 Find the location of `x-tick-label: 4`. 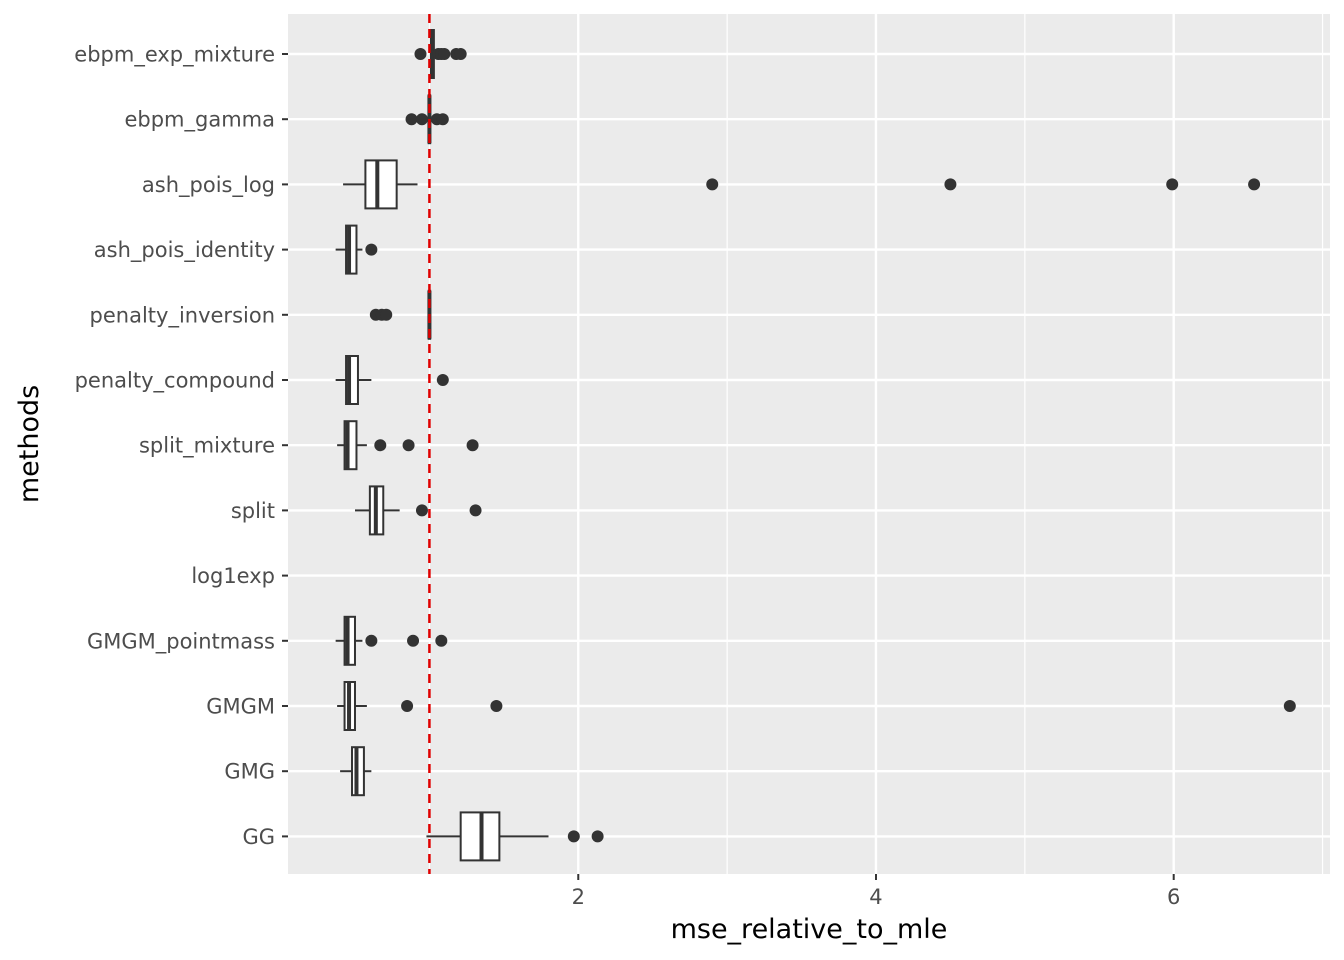

x-tick-label: 4 is located at coordinates (875, 897).